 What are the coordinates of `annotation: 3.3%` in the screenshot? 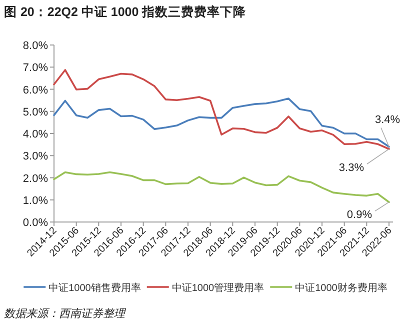 It's located at (351, 168).